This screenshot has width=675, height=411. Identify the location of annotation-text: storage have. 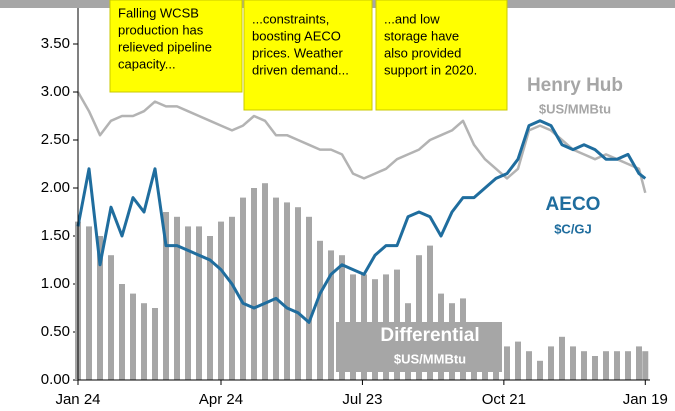
(421, 35).